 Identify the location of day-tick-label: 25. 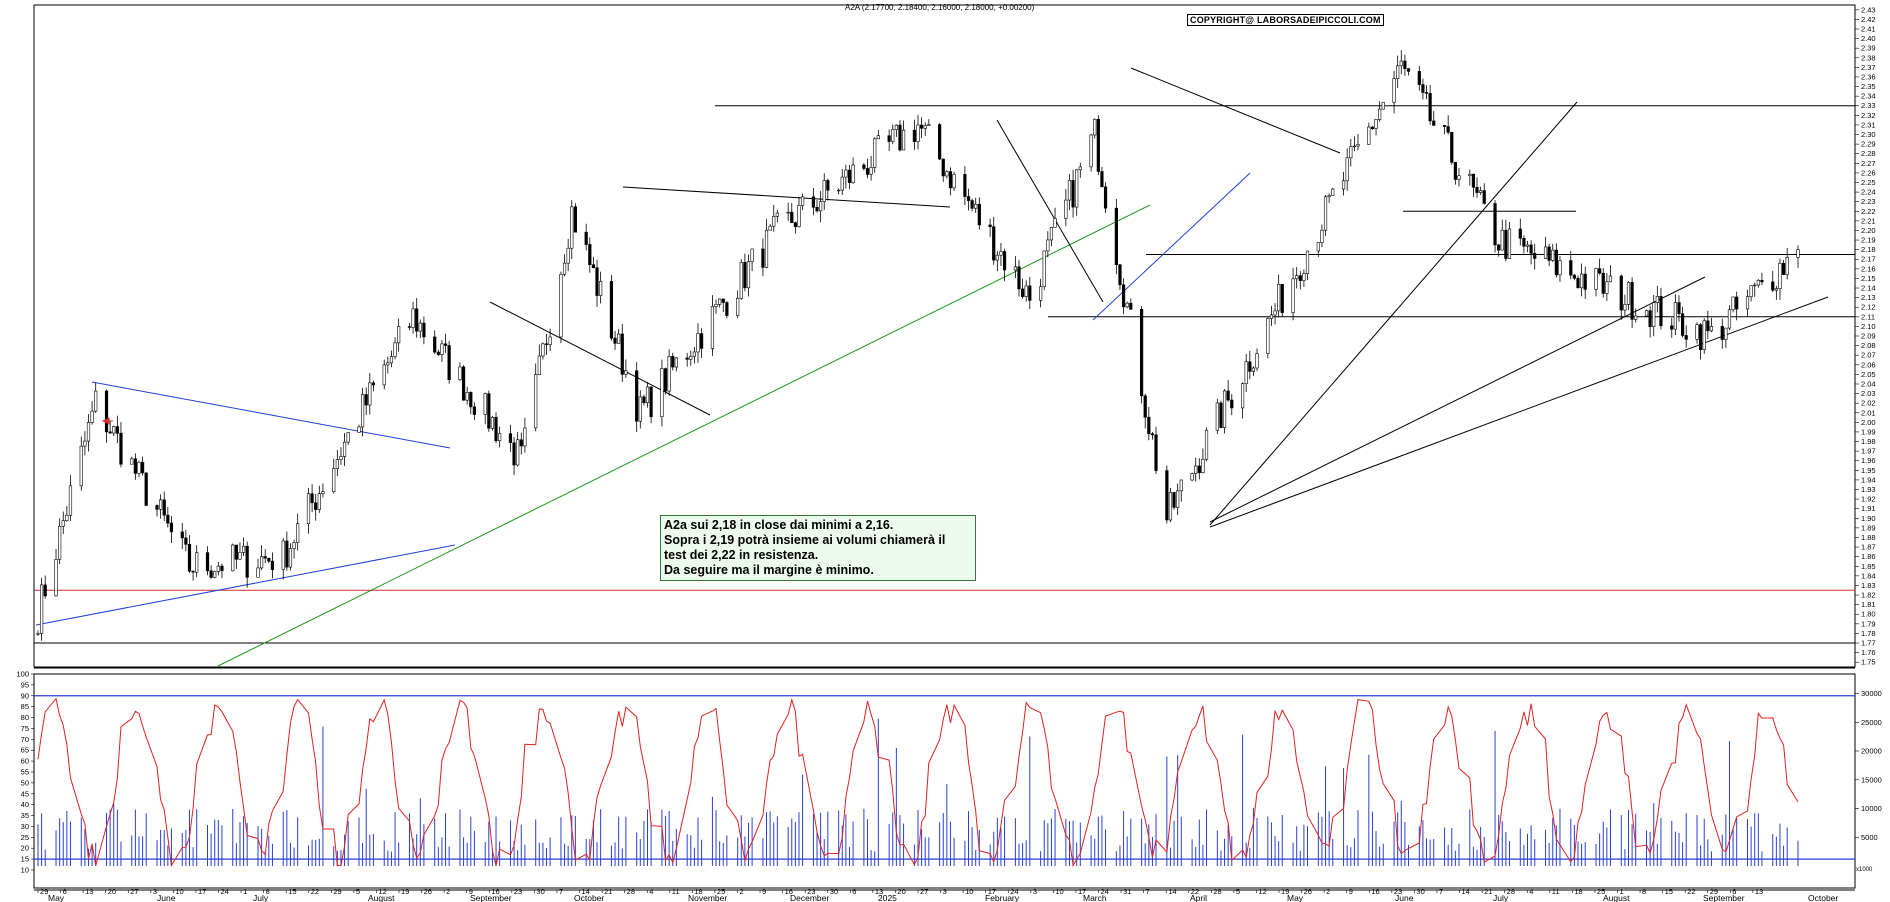
(1601, 891).